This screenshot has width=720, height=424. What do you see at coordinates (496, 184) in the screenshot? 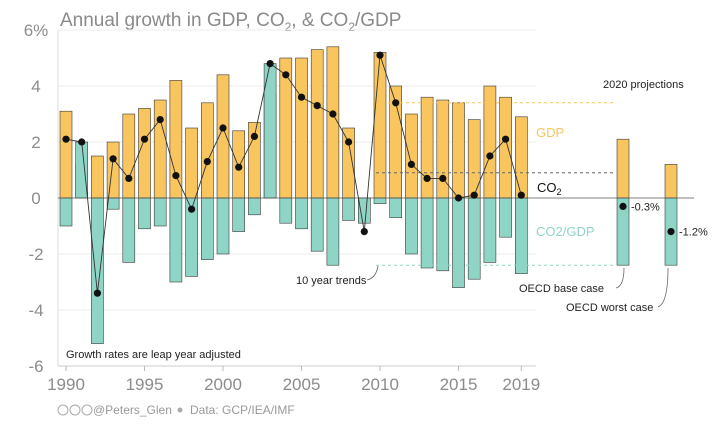
I see `trend-lines` at bounding box center [496, 184].